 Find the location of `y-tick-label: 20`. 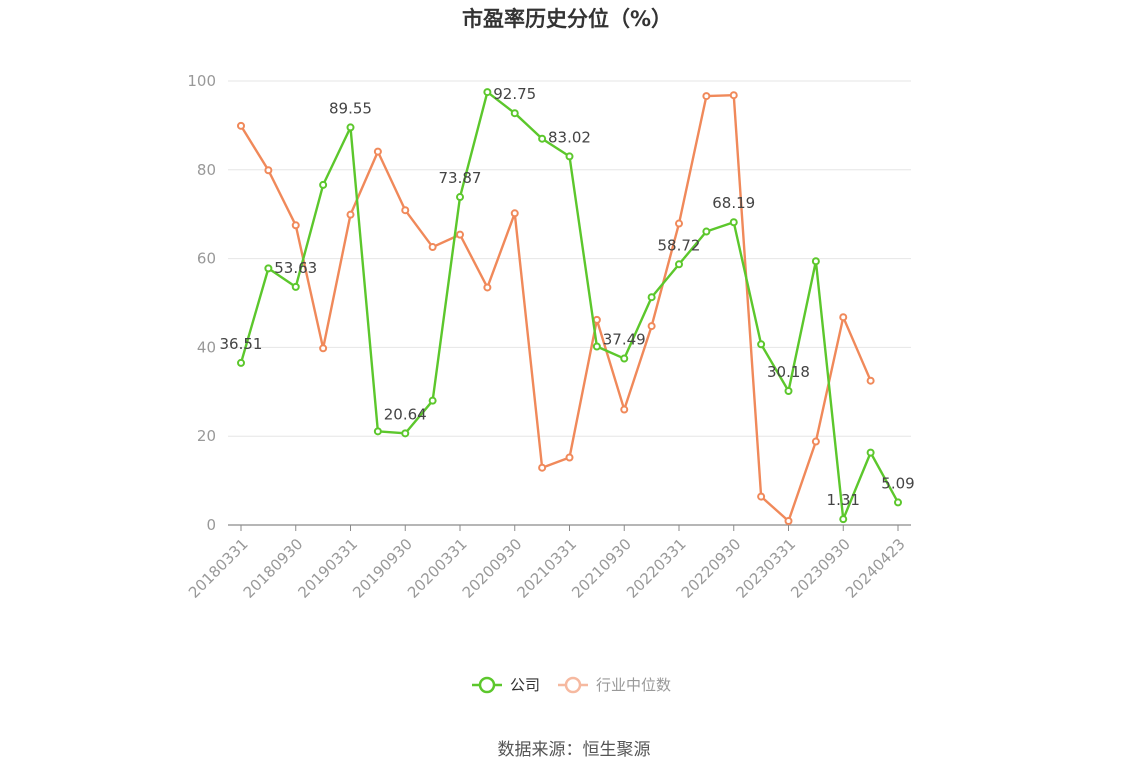

y-tick-label: 20 is located at coordinates (206, 436).